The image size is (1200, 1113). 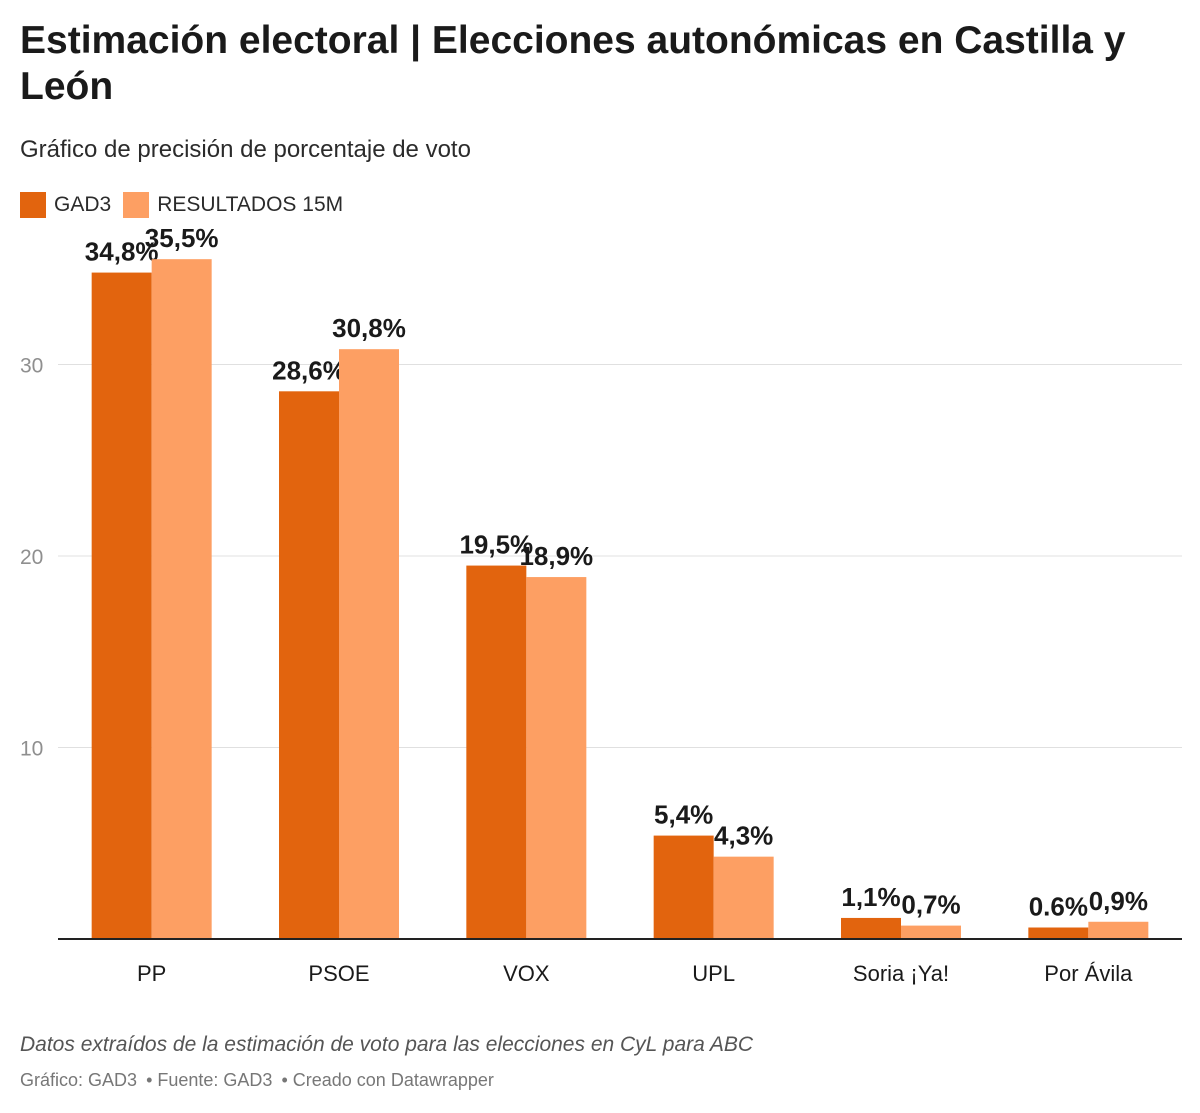 What do you see at coordinates (743, 836) in the screenshot?
I see `data-label: 4,3%` at bounding box center [743, 836].